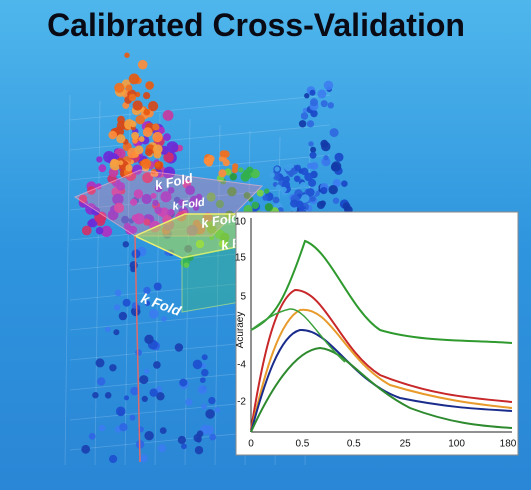 This screenshot has height=490, width=531. Describe the element at coordinates (406, 444) in the screenshot. I see `x-tick-label: 25` at that location.